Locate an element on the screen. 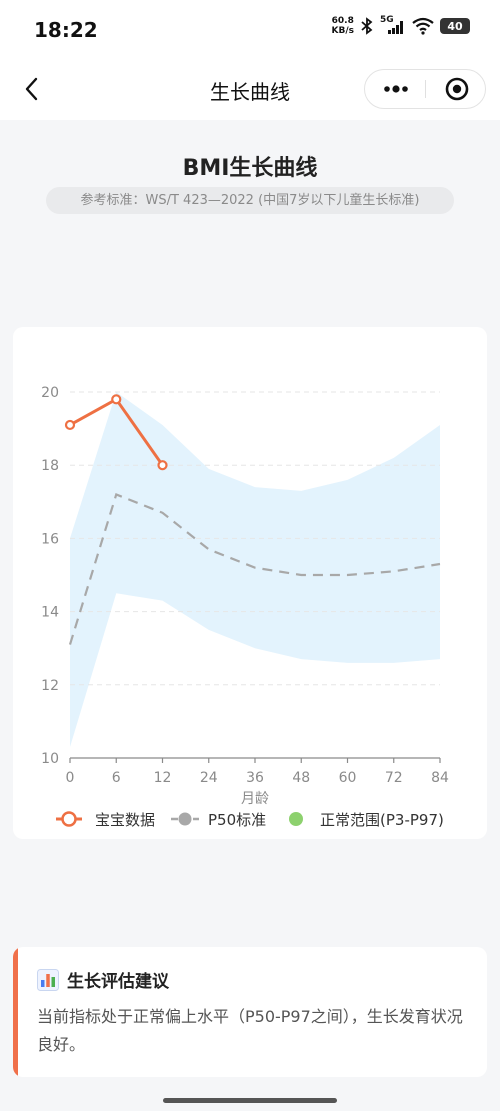 The image size is (500, 1111). advice-title: 生长评估建议 is located at coordinates (118, 982).